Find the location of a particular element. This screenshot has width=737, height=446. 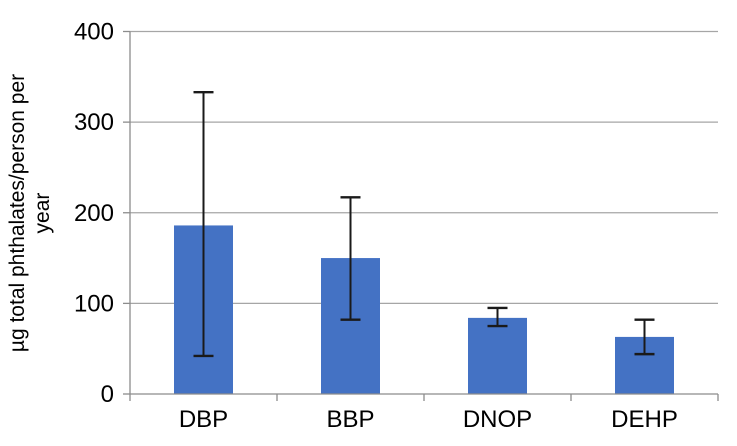

y-axis-title: µg total phthalates/person per year is located at coordinates (30, 213).